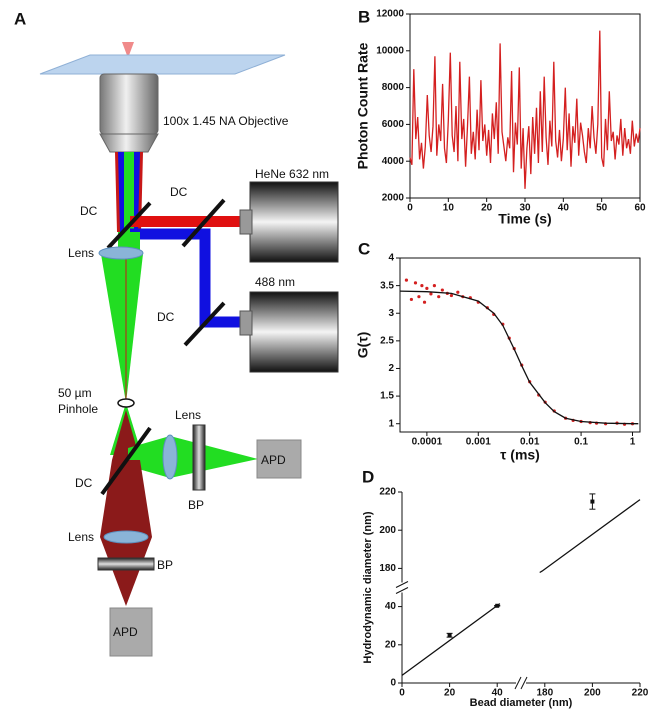 This screenshot has height=711, width=656. Describe the element at coordinates (292, 174) in the screenshot. I see `laser-label: HeNe 632 nm` at that location.